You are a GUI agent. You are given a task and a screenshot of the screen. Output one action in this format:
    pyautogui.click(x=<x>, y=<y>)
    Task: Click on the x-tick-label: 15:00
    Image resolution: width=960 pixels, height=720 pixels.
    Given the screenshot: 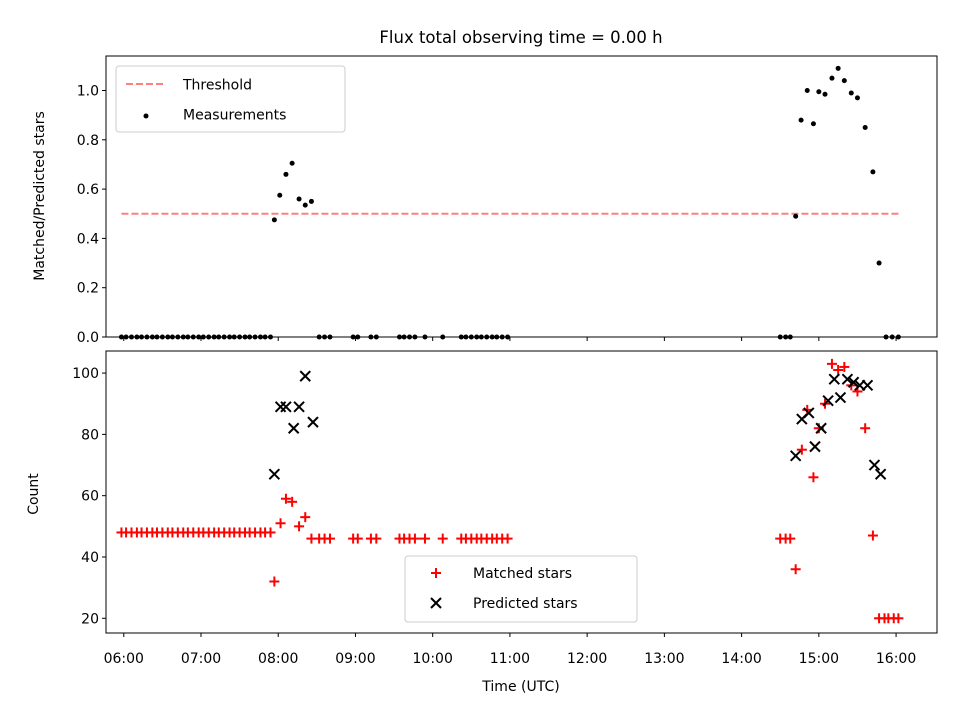 What is the action you would take?
    pyautogui.click(x=819, y=659)
    